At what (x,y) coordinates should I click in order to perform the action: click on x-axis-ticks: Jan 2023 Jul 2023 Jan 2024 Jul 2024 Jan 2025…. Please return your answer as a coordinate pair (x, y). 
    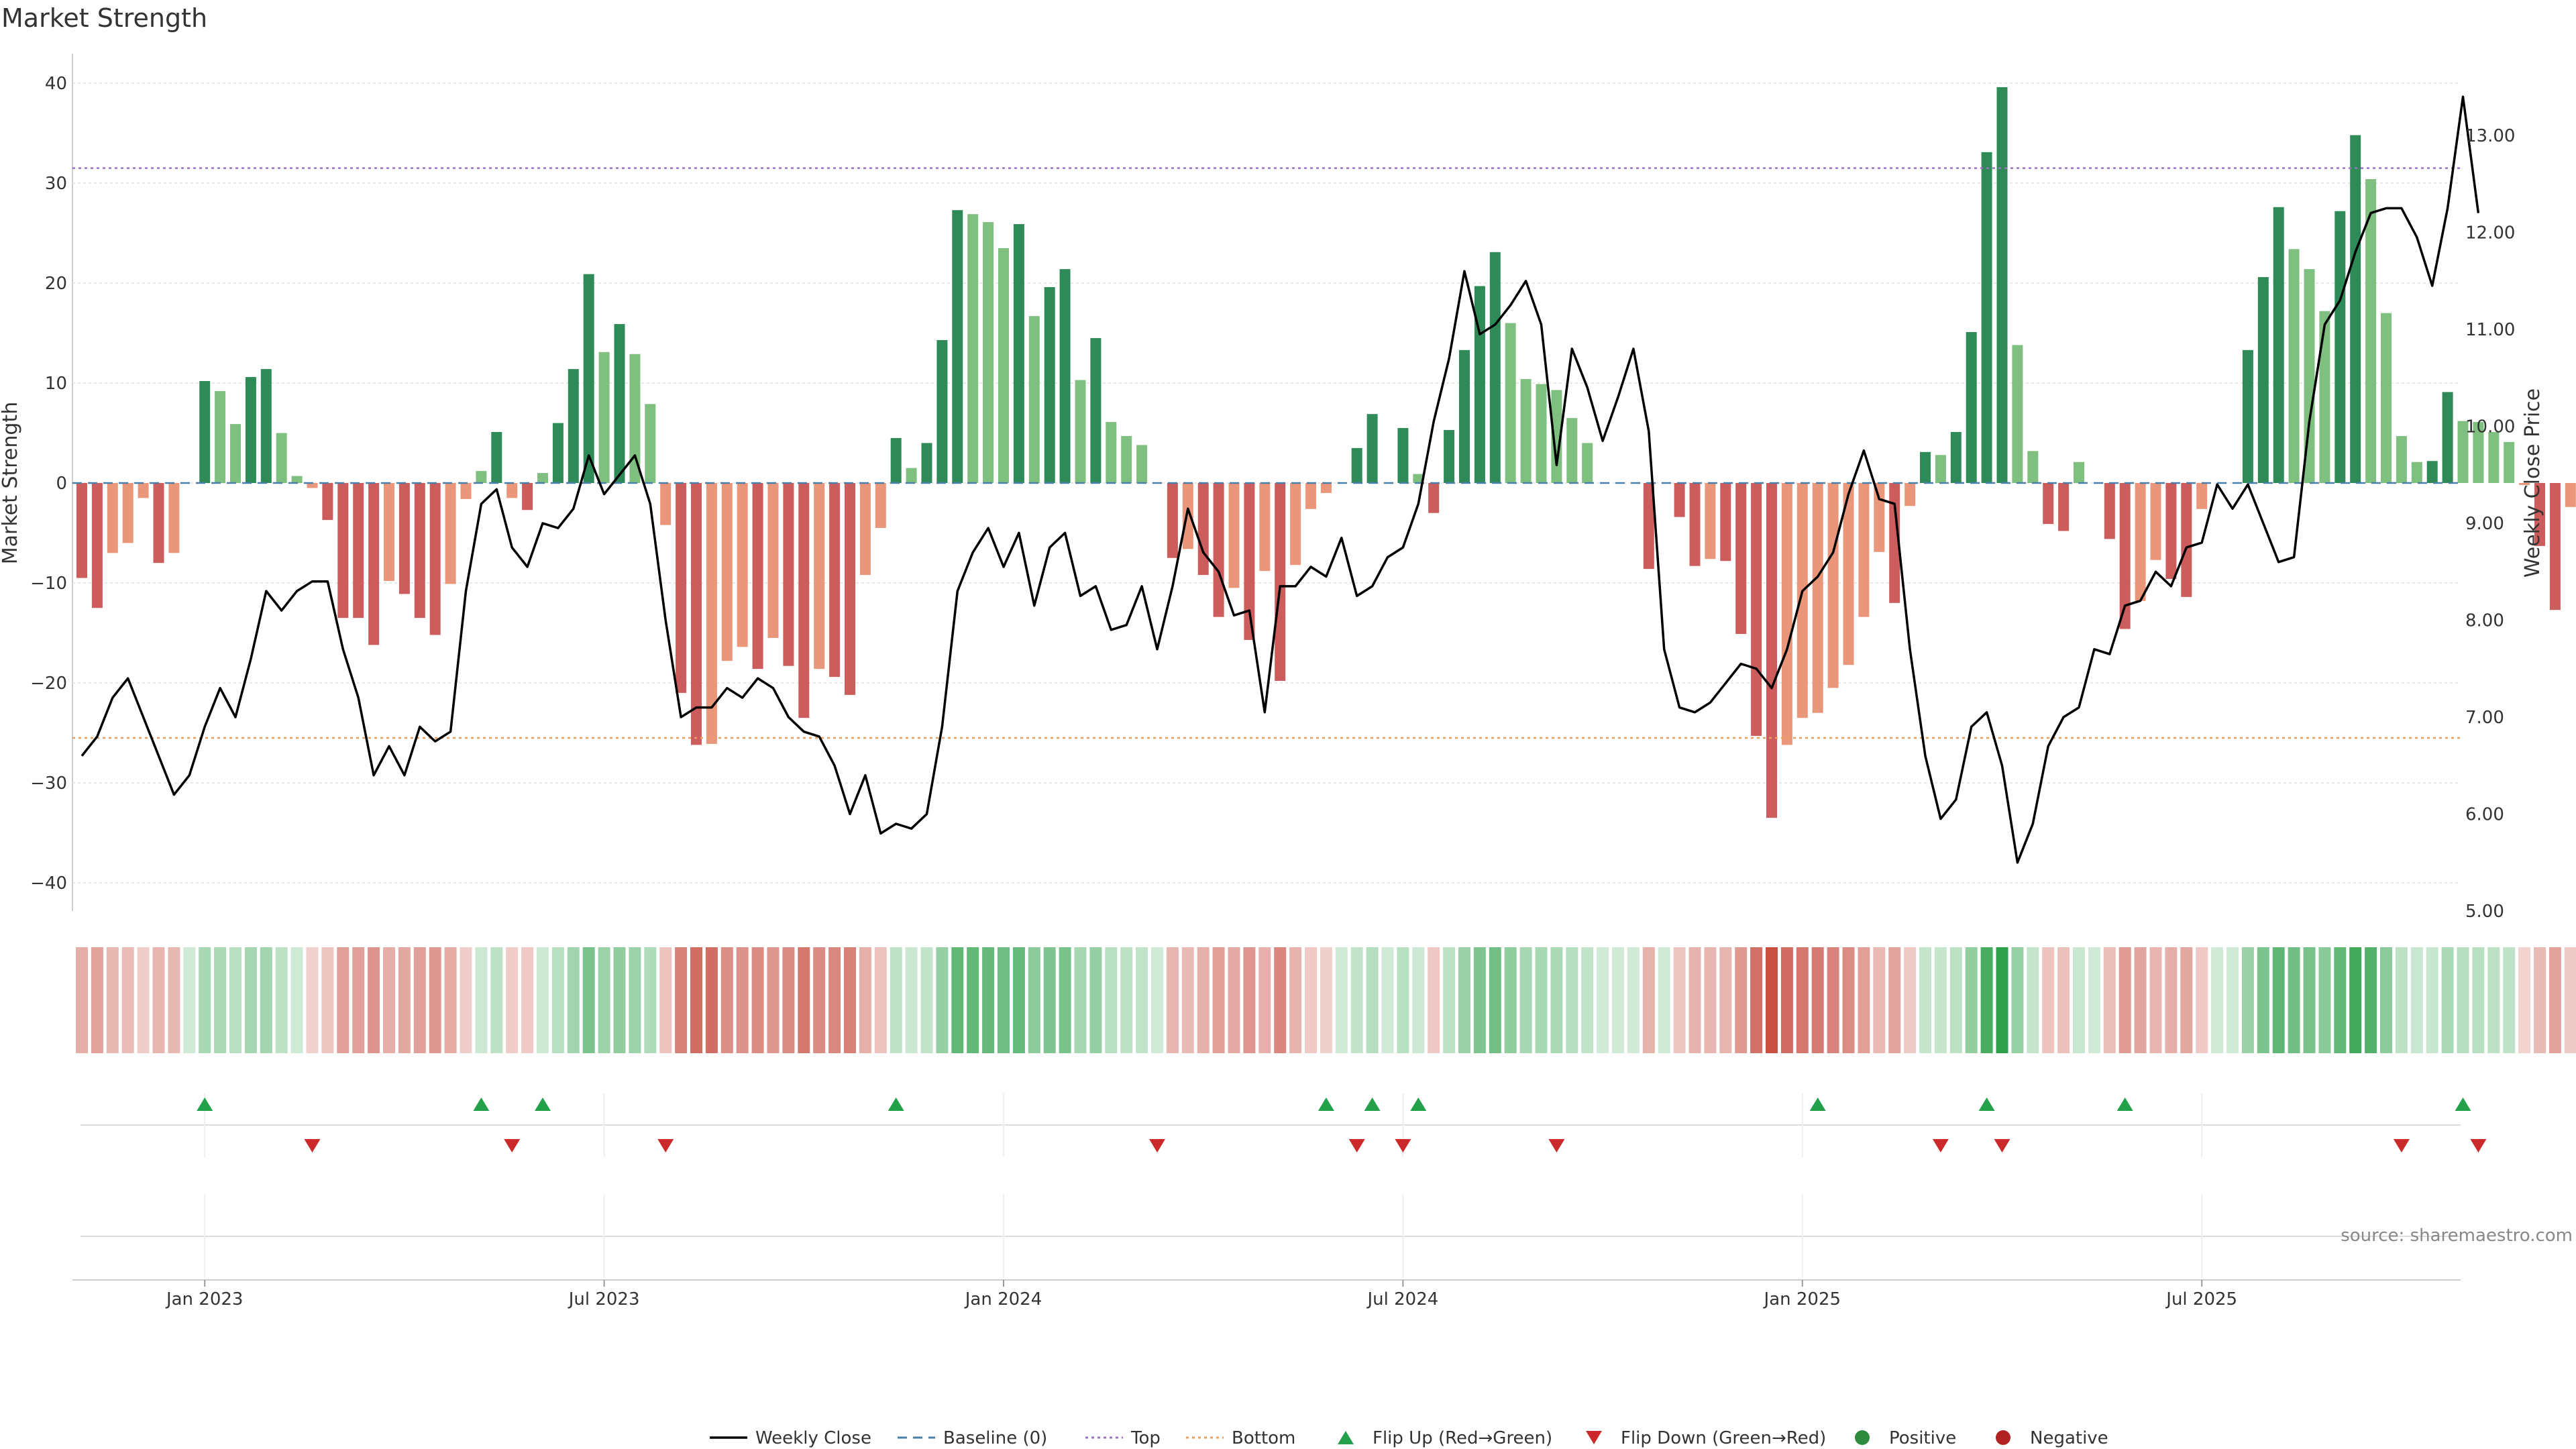
    Looking at the image, I should click on (1266, 1294).